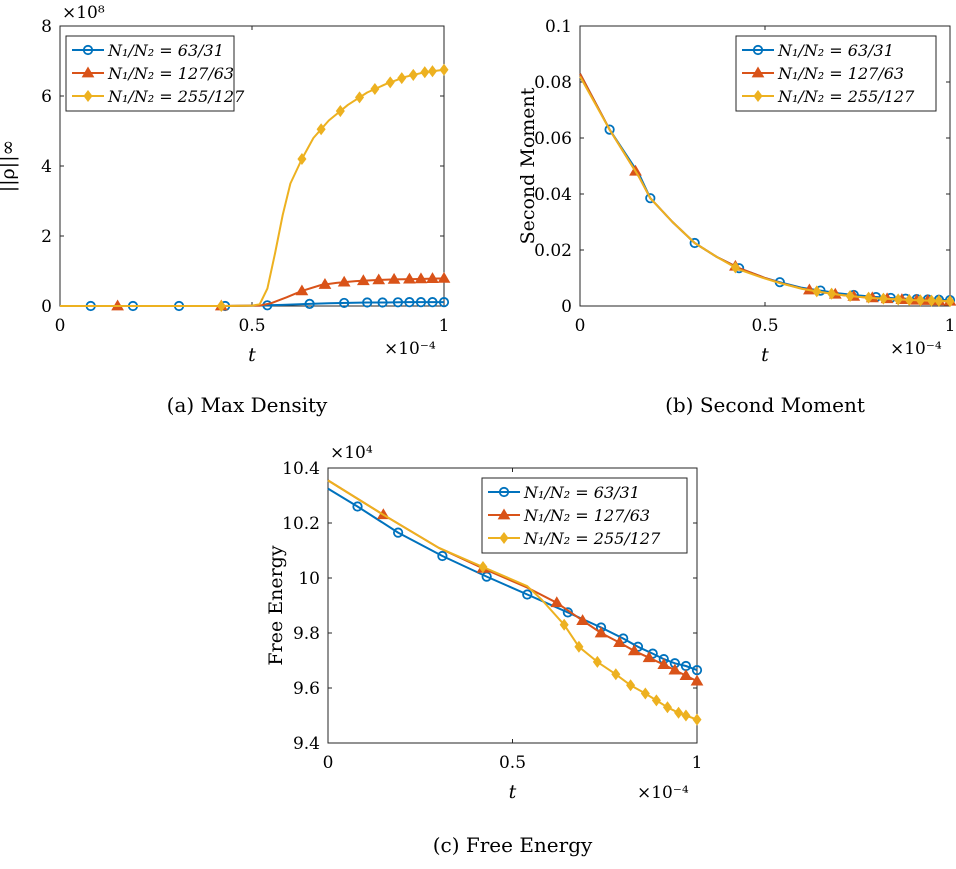 This screenshot has width=956, height=869. I want to click on legend-box, so click(584, 515).